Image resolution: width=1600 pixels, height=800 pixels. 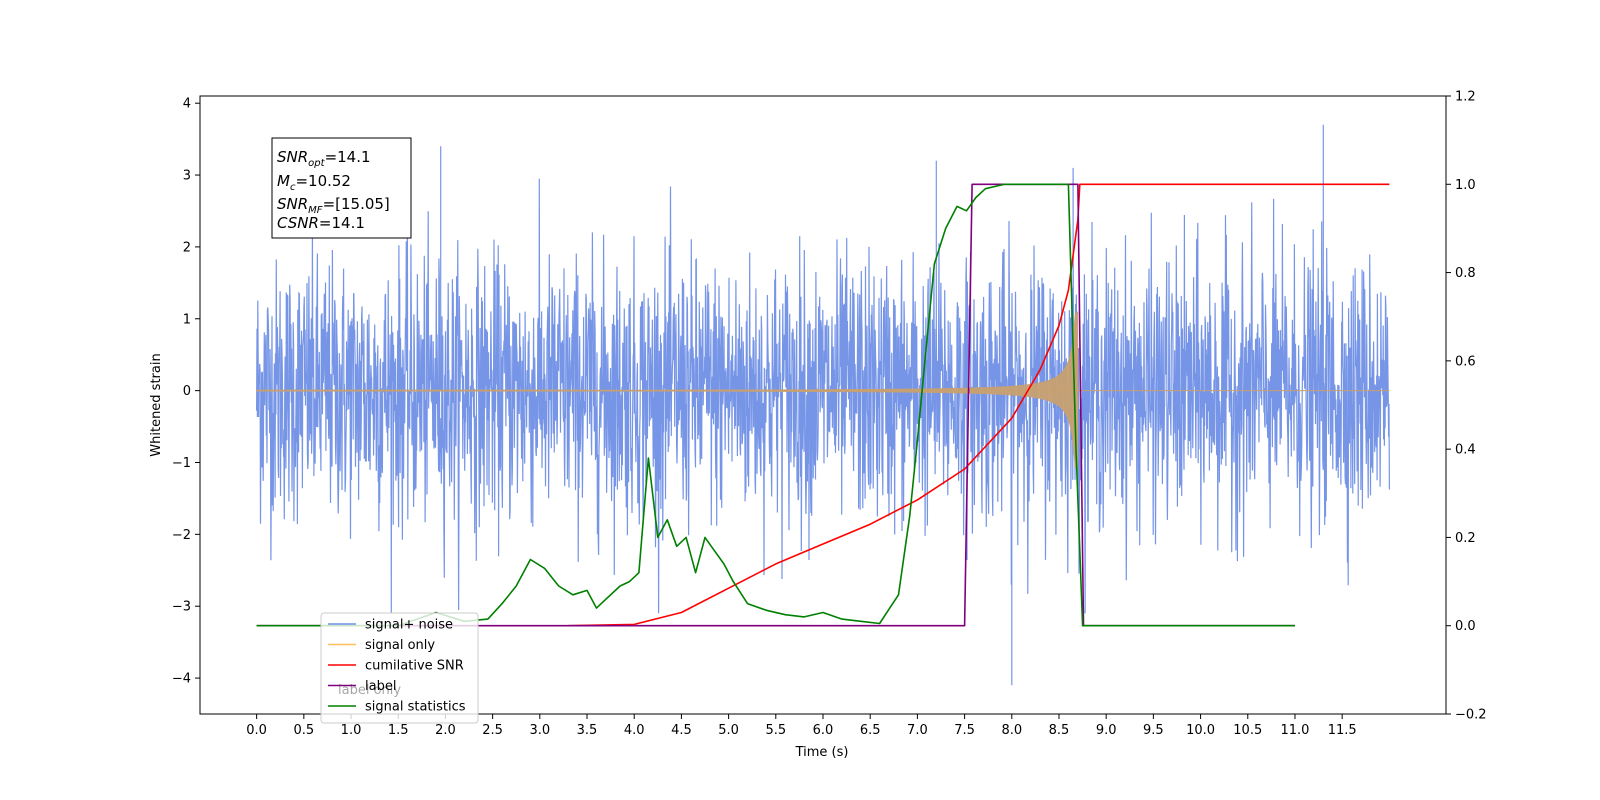 What do you see at coordinates (728, 730) in the screenshot?
I see `x-tick-label: 5.0` at bounding box center [728, 730].